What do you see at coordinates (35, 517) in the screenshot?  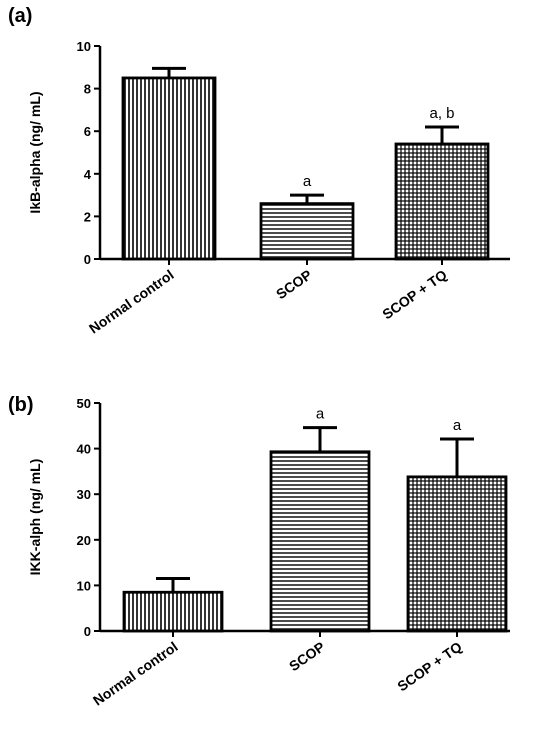 I see `y-axis-title: IKK-alph (ng/ mL)` at bounding box center [35, 517].